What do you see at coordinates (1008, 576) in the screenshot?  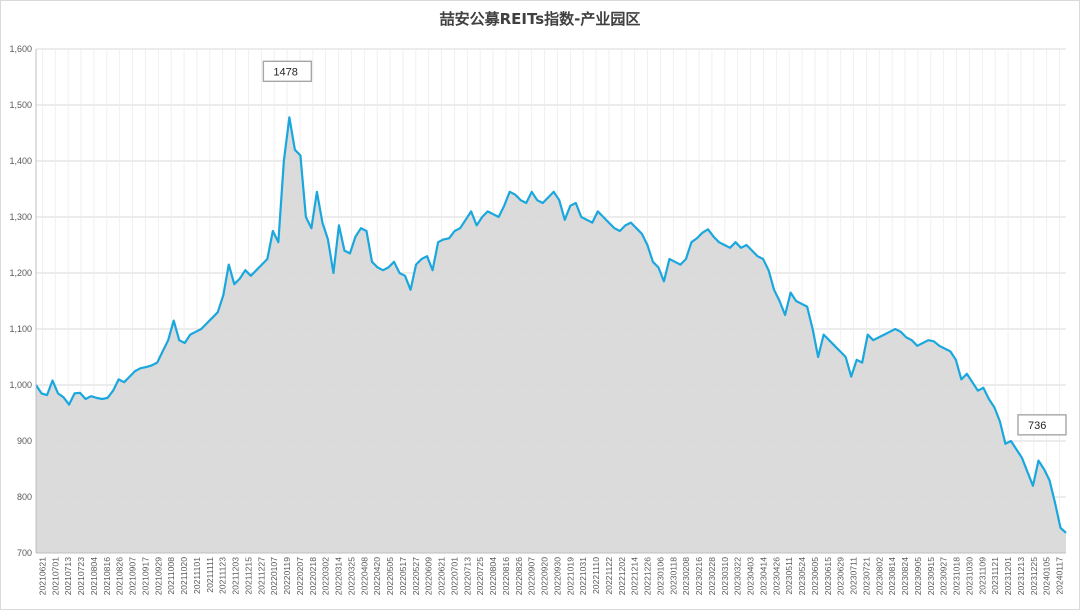 I see `x-tick-label: 20231201` at bounding box center [1008, 576].